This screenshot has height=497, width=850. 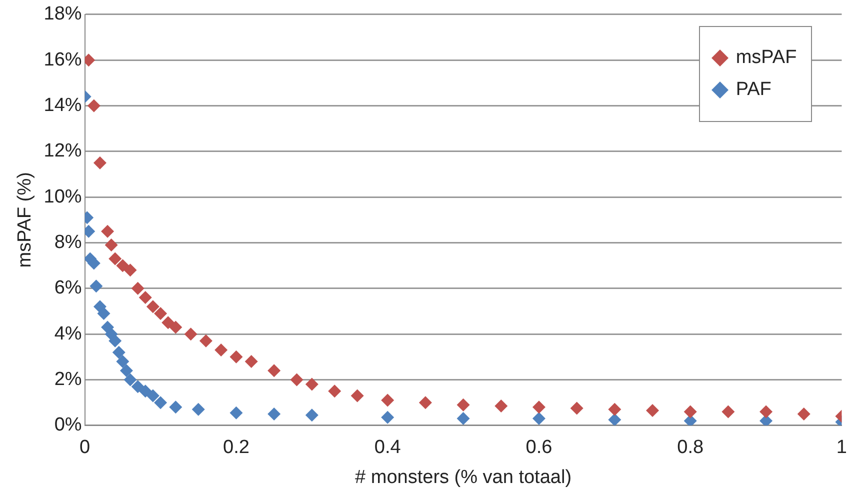 What do you see at coordinates (68, 288) in the screenshot?
I see `y-tick-label: 6%` at bounding box center [68, 288].